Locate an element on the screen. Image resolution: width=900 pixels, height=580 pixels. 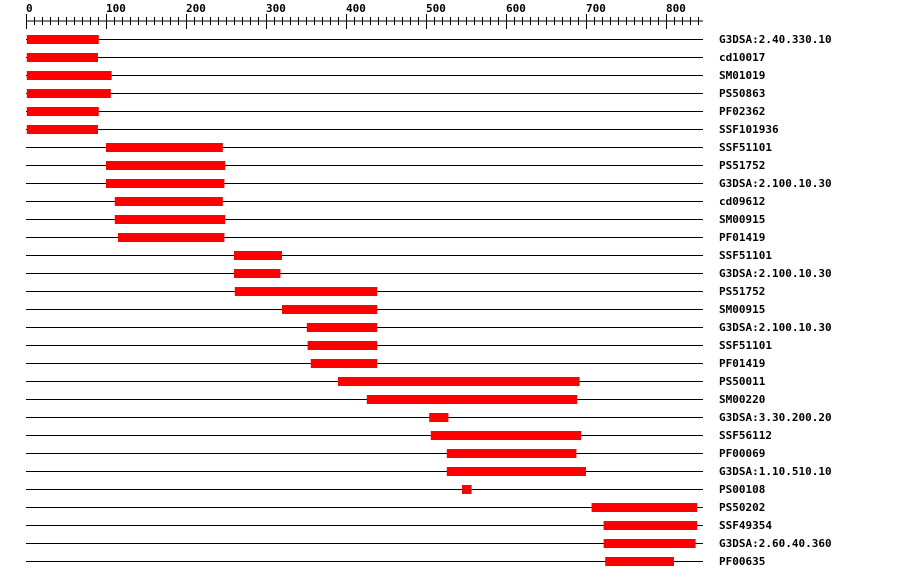
domain-label: cd10017 is located at coordinates (742, 57).